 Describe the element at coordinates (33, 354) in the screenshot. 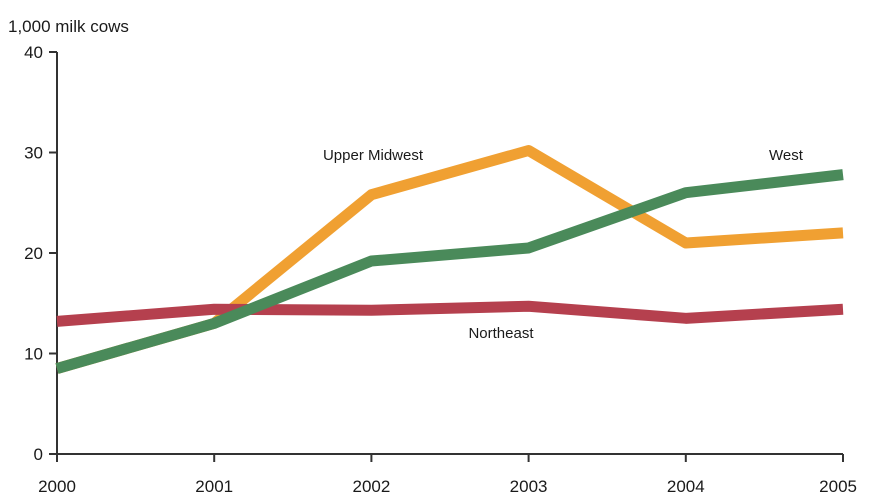

I see `y-tick-label: 10` at that location.